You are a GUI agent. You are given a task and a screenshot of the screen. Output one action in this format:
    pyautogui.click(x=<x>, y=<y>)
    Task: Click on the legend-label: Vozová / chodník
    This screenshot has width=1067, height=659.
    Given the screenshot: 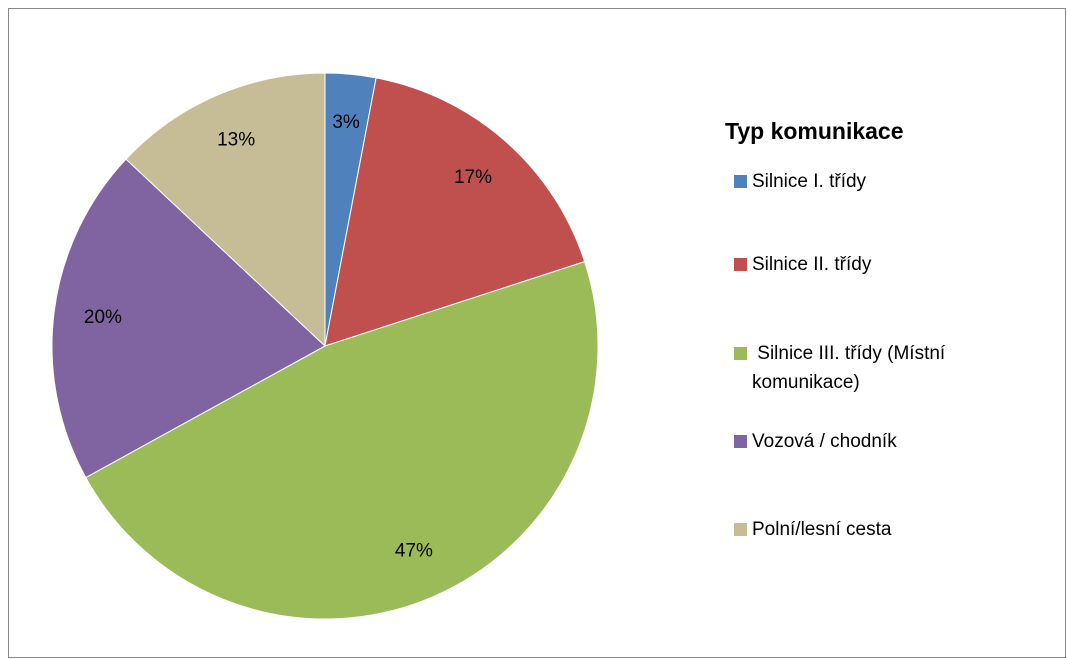 What is the action you would take?
    pyautogui.click(x=824, y=441)
    